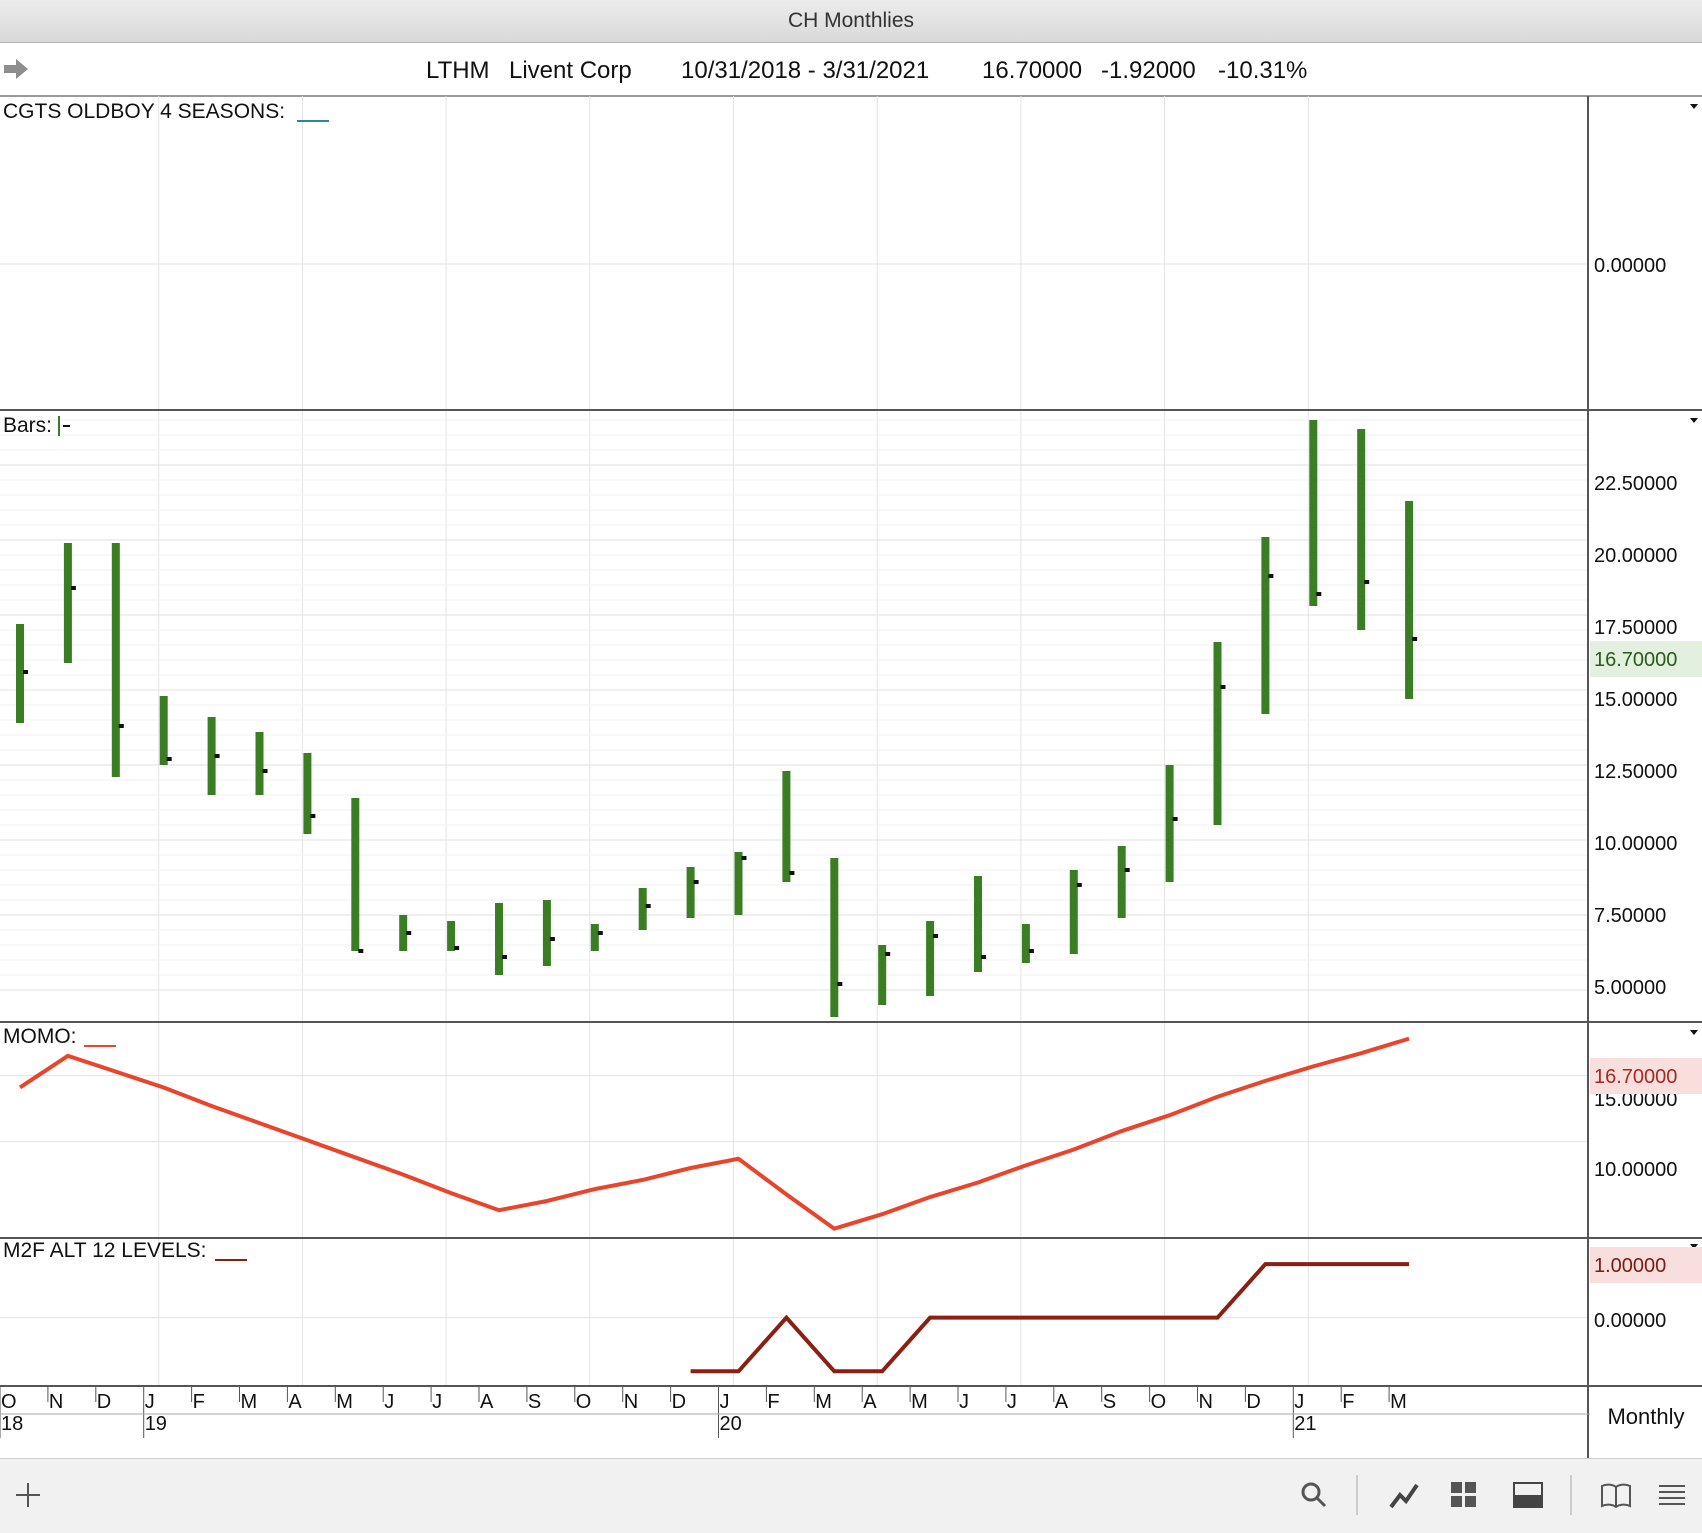  What do you see at coordinates (1464, 1497) in the screenshot?
I see `grid-layout-icon` at bounding box center [1464, 1497].